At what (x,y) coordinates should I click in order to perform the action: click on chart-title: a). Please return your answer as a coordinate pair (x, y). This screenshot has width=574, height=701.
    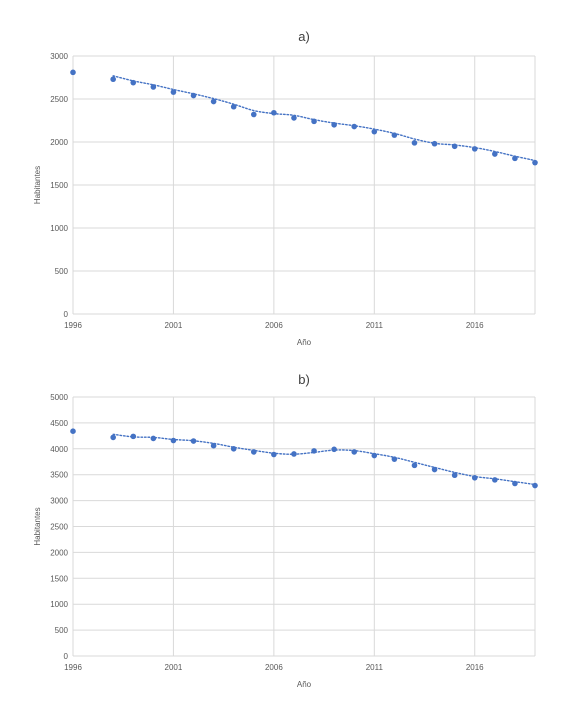
    Looking at the image, I should click on (304, 36).